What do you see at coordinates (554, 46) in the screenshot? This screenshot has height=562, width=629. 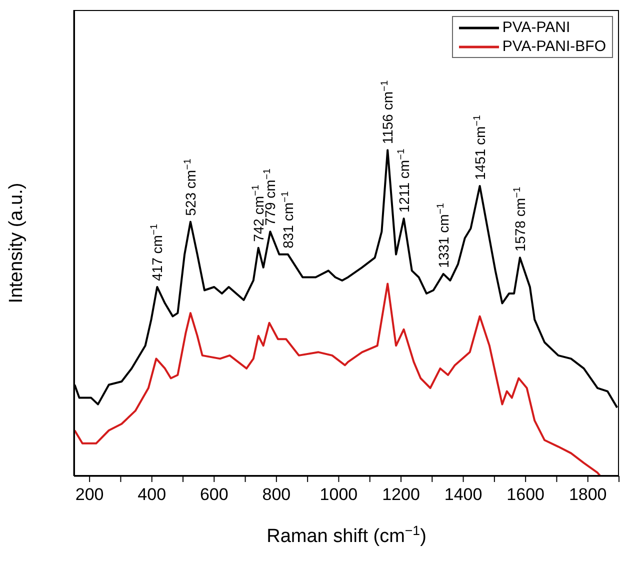 I see `legend-label: PVA-PANI-BFO` at bounding box center [554, 46].